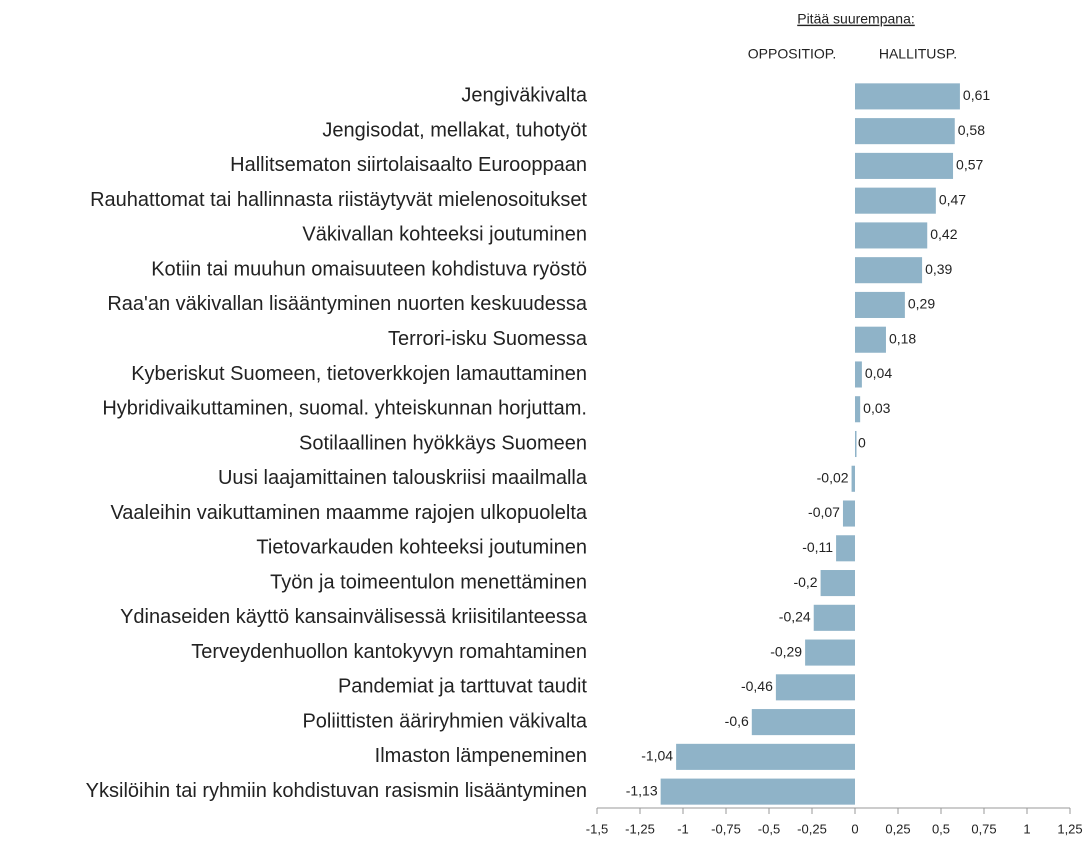 The image size is (1090, 844). Describe the element at coordinates (597, 828) in the screenshot. I see `x-tick-label: -1,5` at that location.